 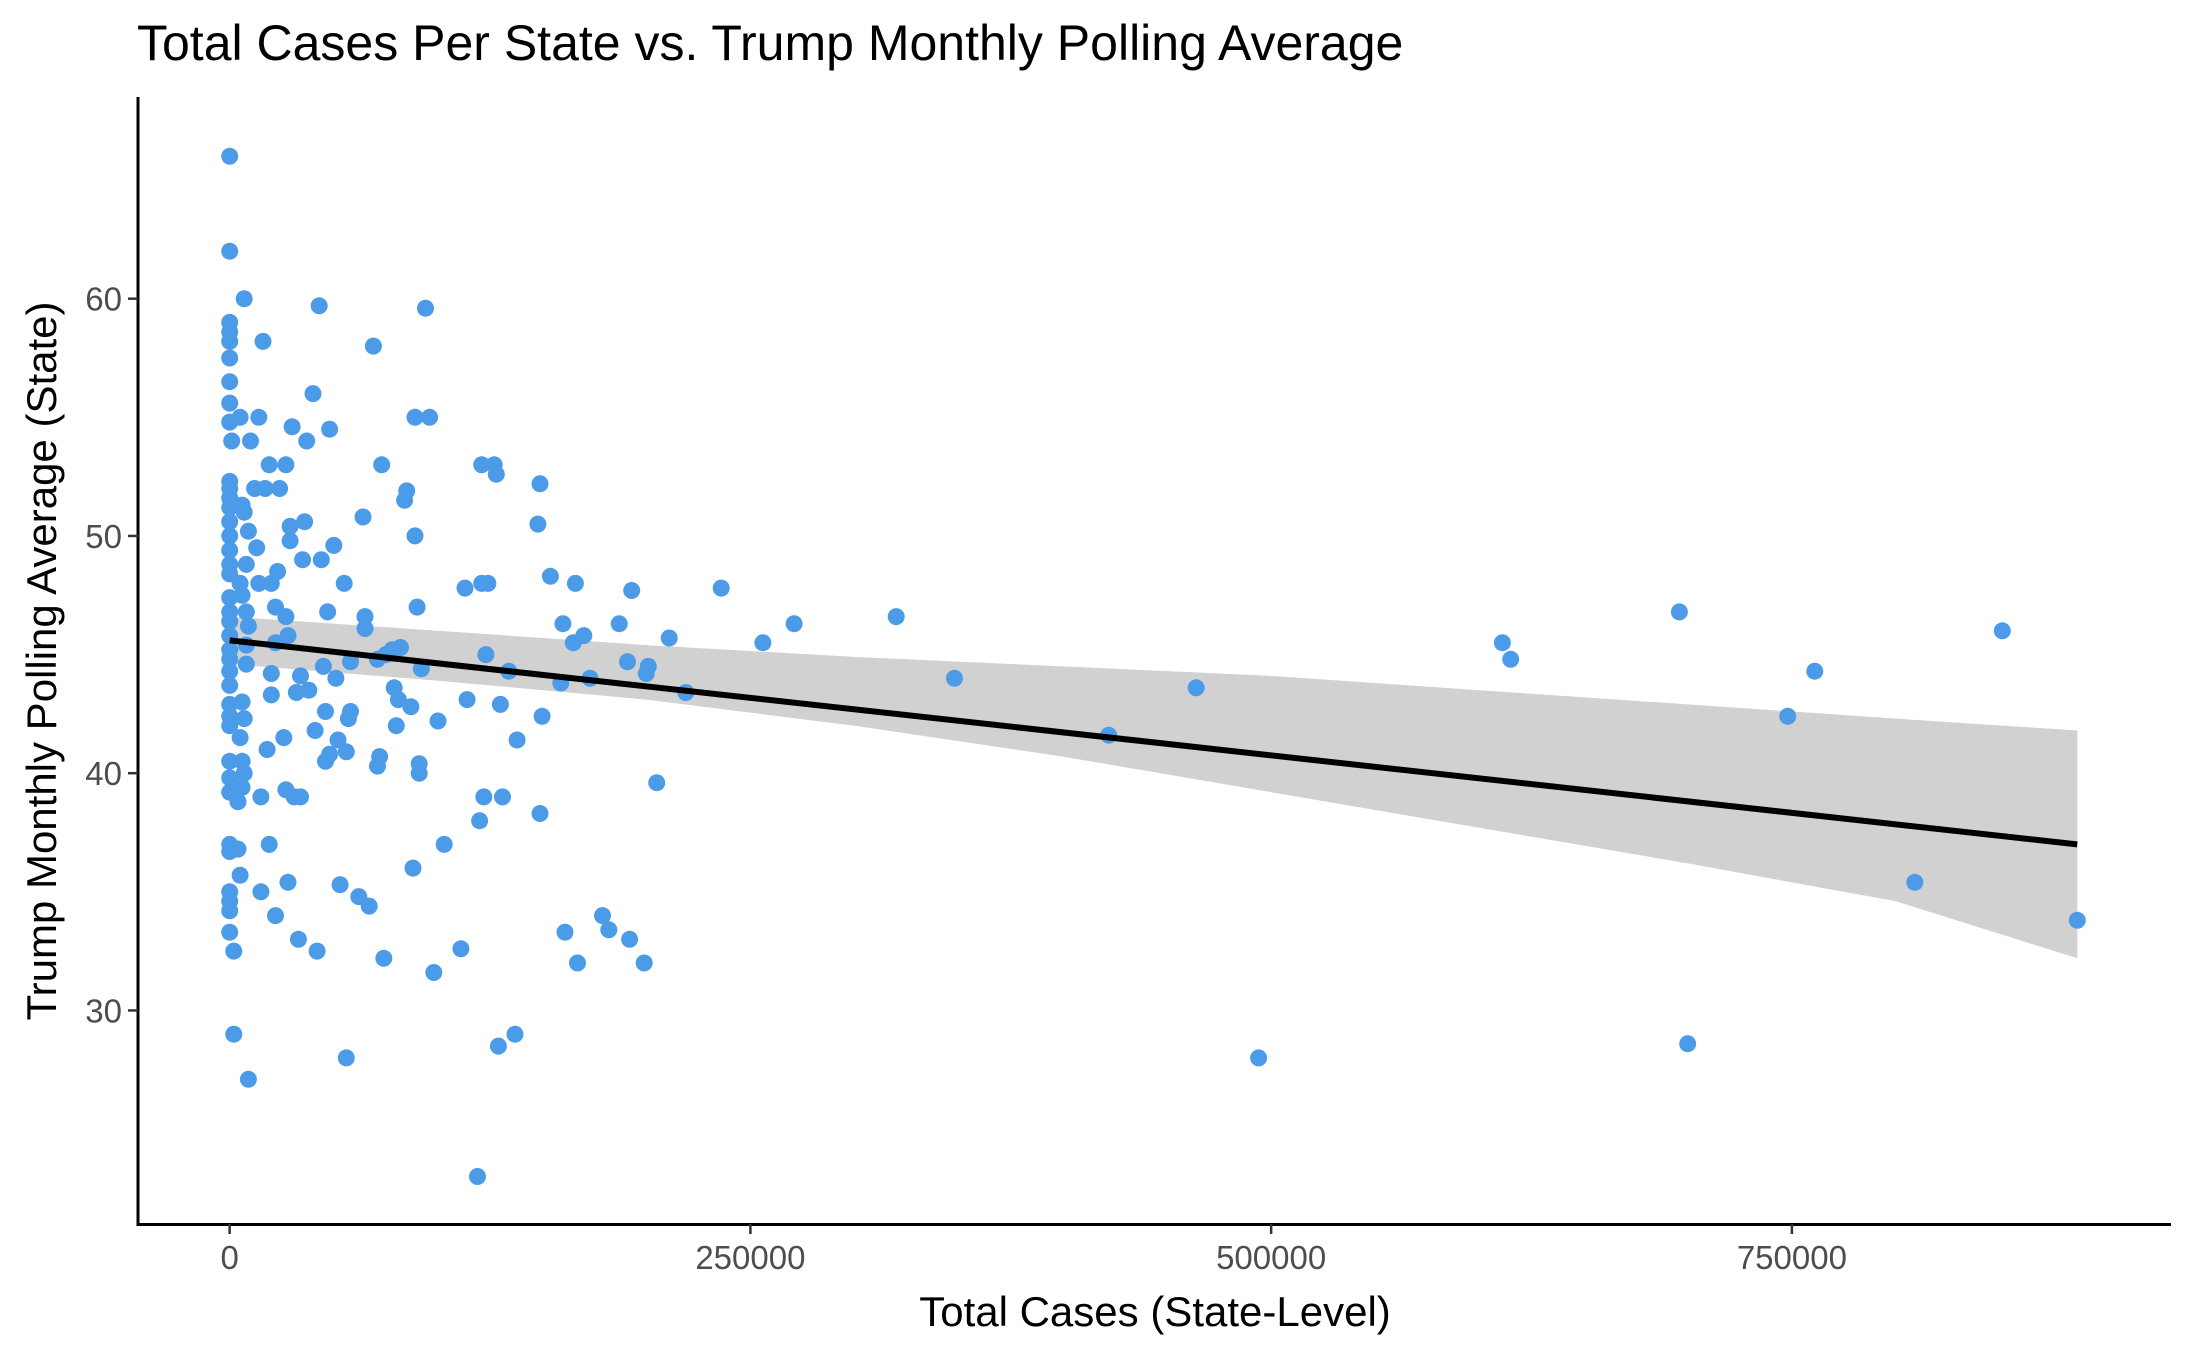 I want to click on y-axis-ticks: 30 40 50 60, so click(x=111, y=655).